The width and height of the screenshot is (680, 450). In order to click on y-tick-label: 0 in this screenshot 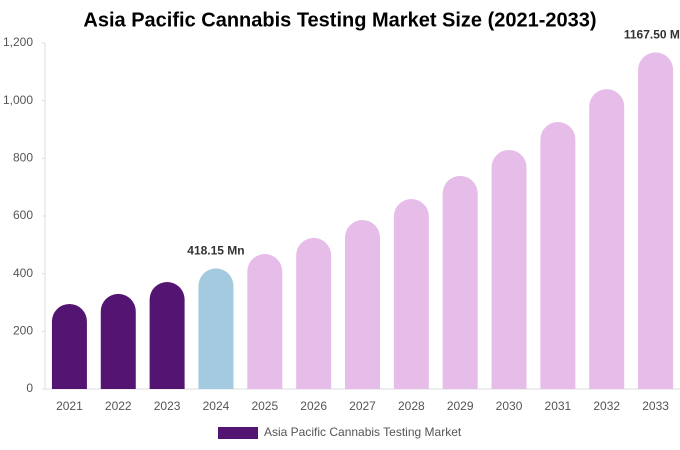, I will do `click(29, 388)`.